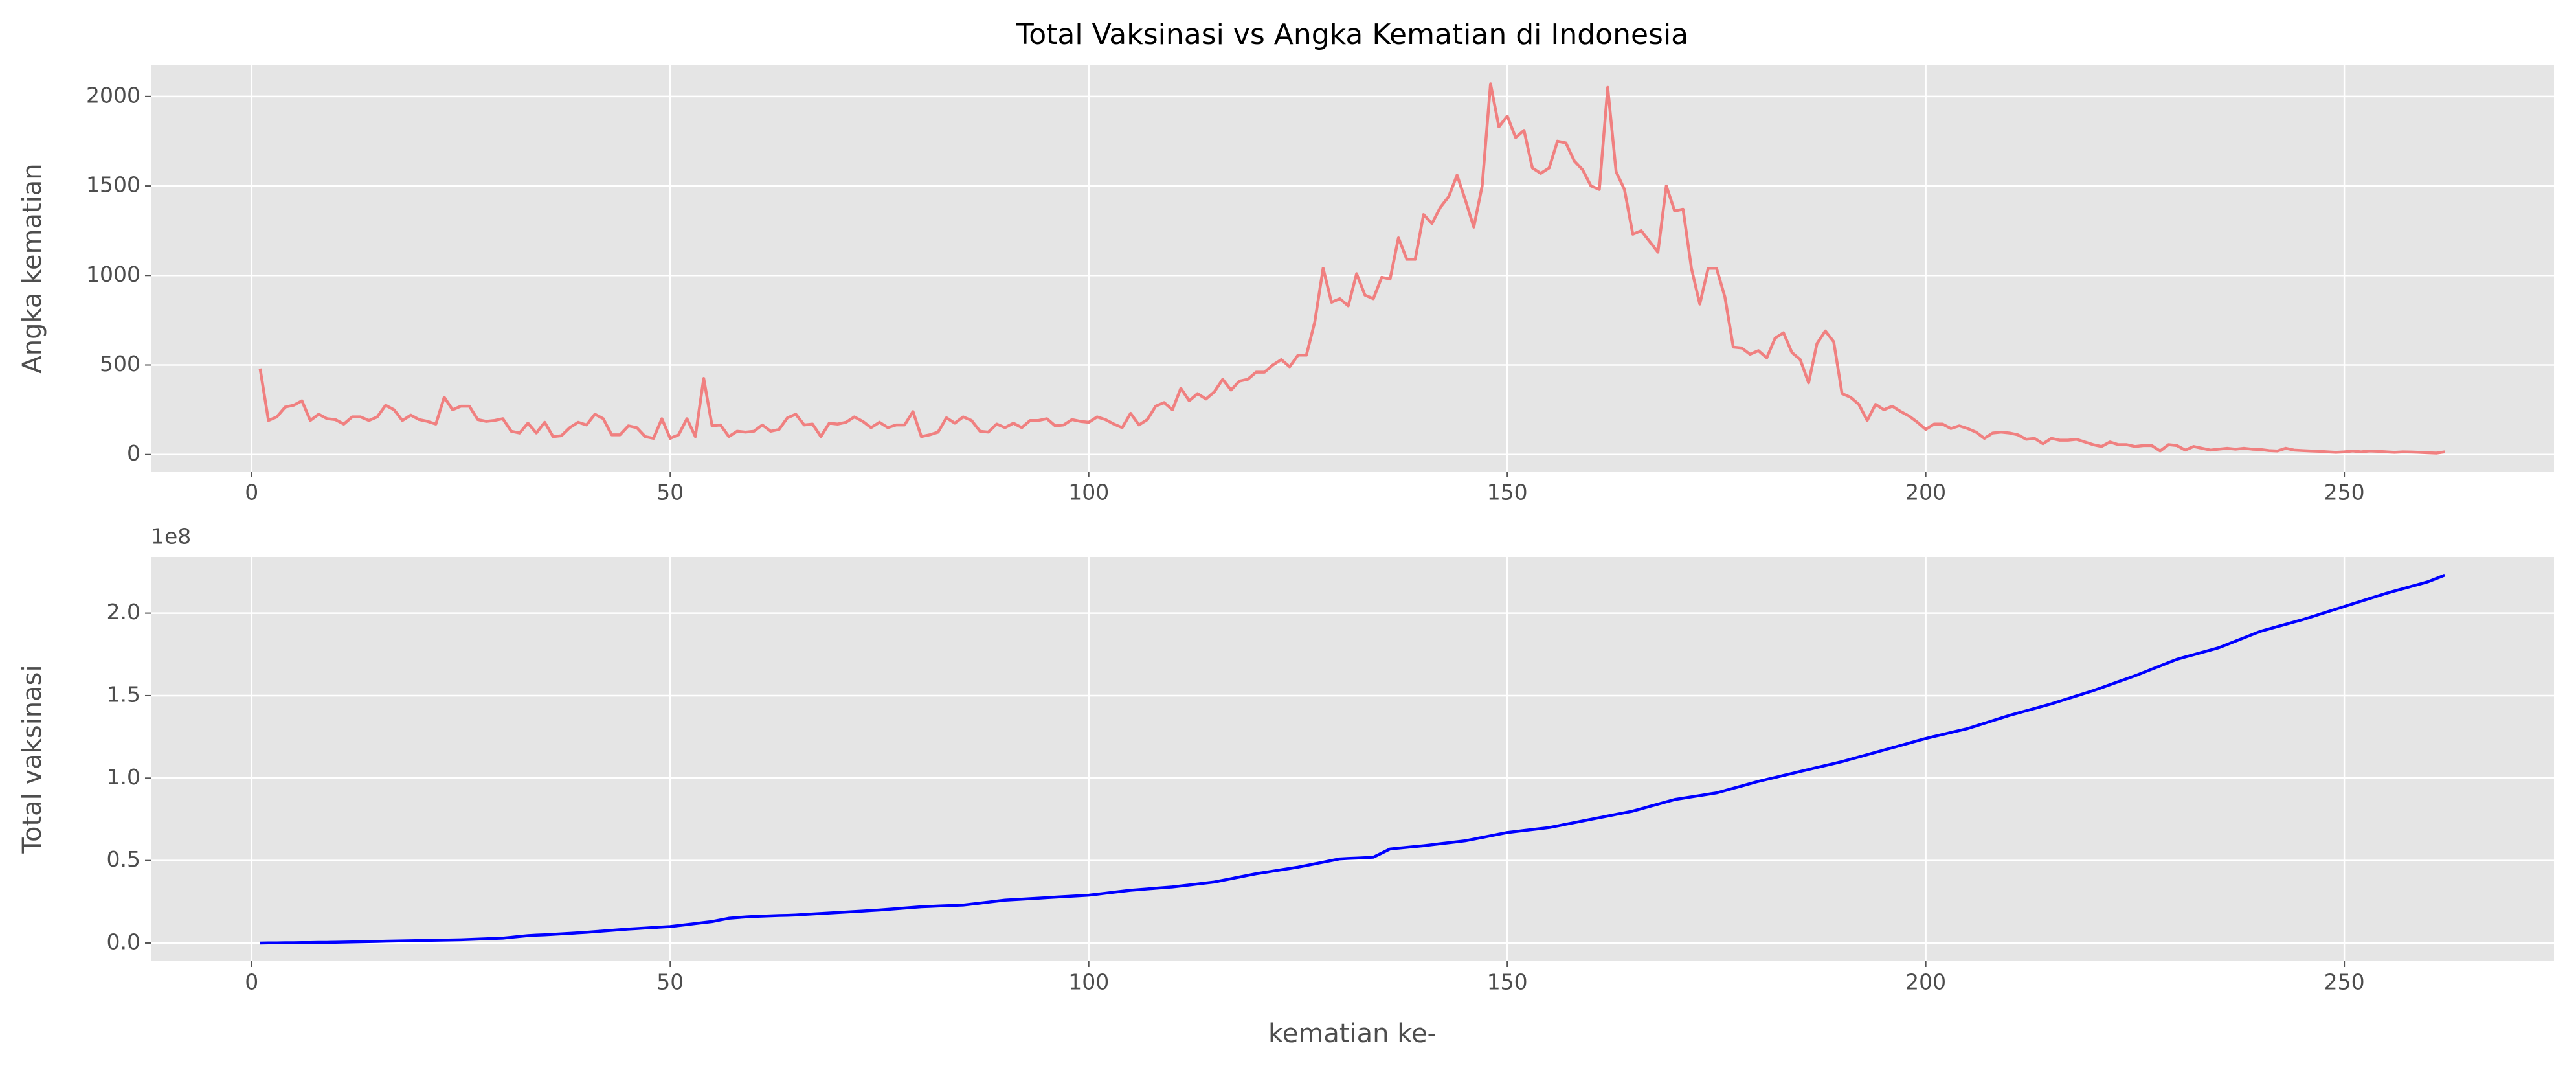  What do you see at coordinates (133, 453) in the screenshot?
I see `y-tick-label: 0` at bounding box center [133, 453].